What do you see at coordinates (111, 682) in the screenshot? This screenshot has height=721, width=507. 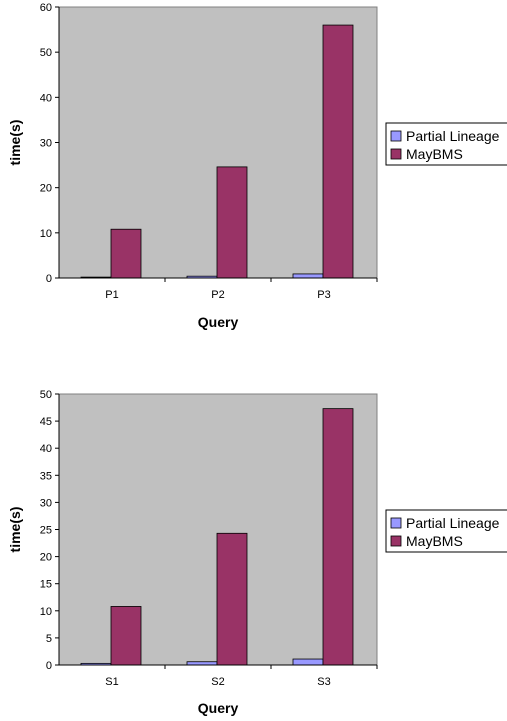 I see `x-tick-label: S1` at bounding box center [111, 682].